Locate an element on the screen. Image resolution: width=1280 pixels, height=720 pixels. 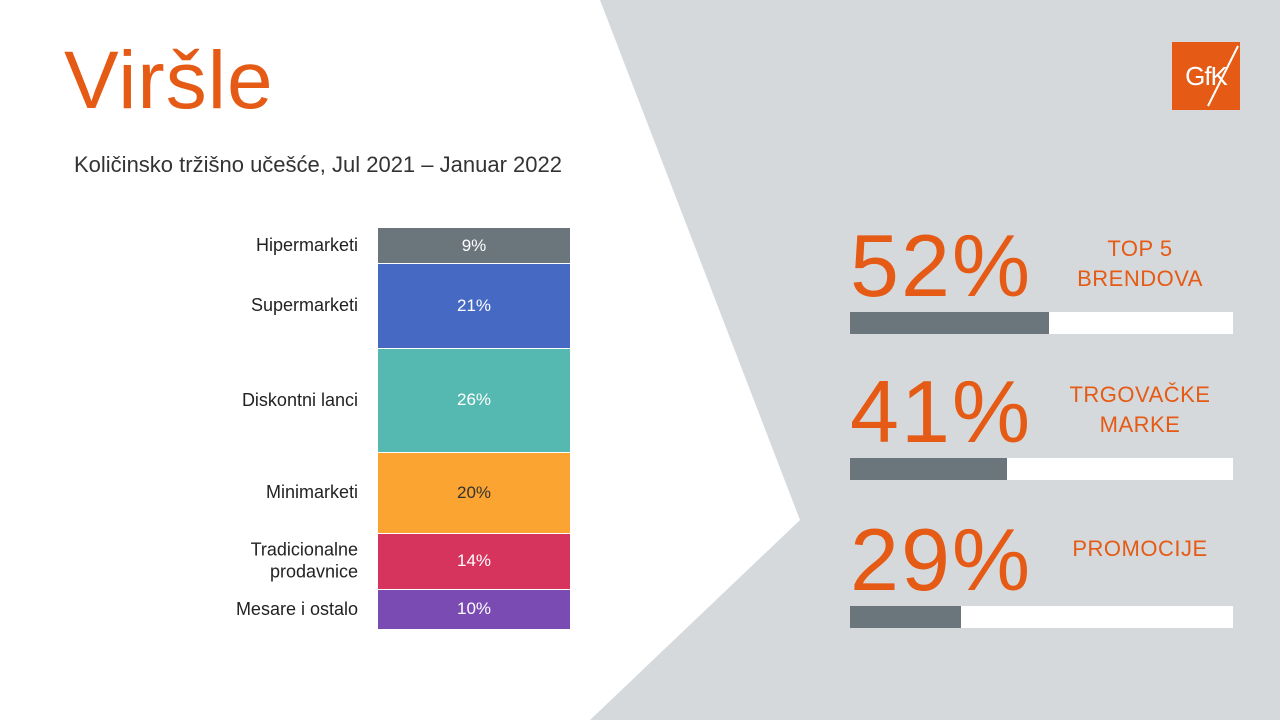
category-label-line: Diskontni lanci is located at coordinates (299, 399).